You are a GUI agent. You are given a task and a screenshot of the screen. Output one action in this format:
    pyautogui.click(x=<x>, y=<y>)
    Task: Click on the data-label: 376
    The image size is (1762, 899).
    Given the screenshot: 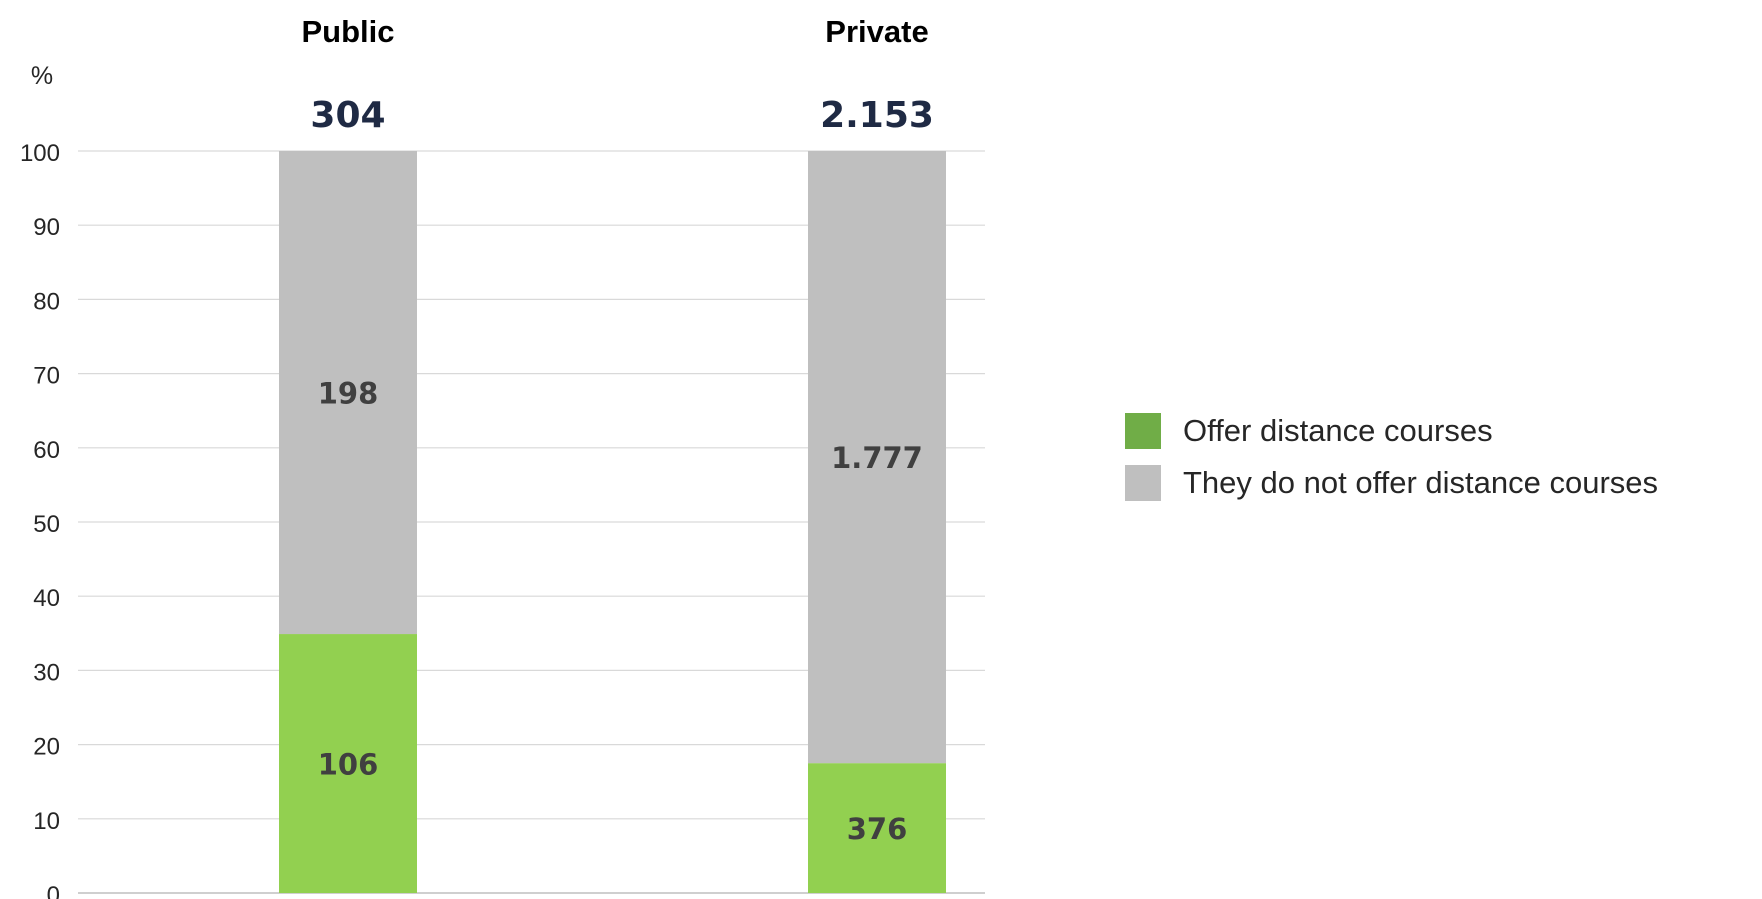 What is the action you would take?
    pyautogui.click(x=877, y=829)
    